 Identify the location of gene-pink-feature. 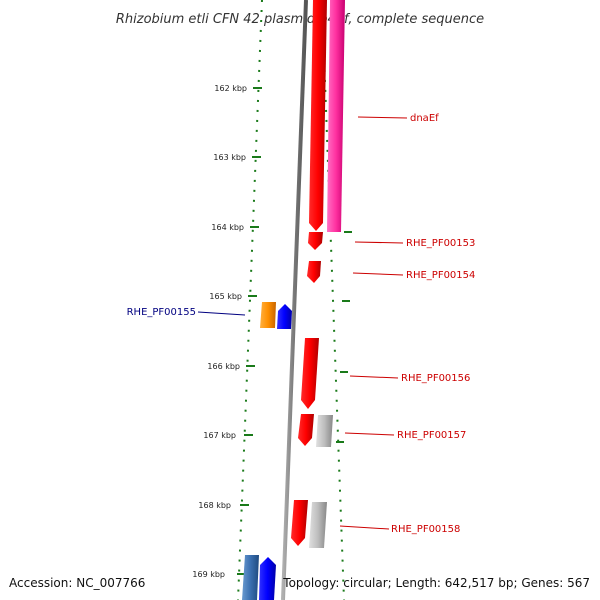
(336, 116).